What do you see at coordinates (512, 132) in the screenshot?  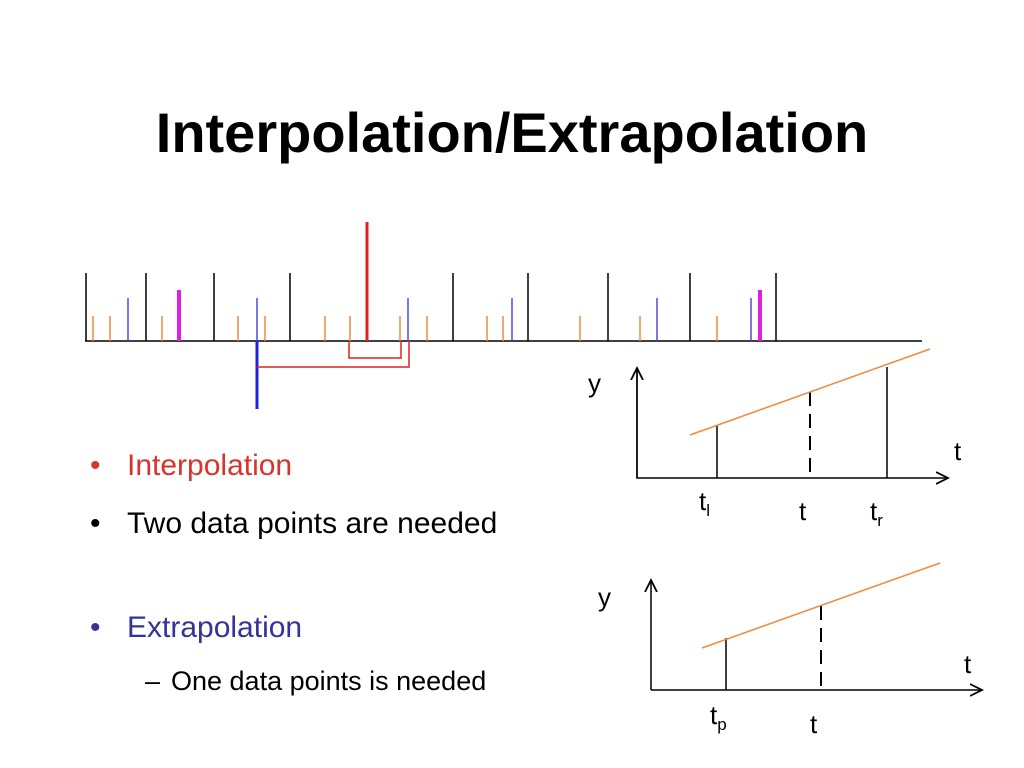 I see `slide-title: Interpolation/Extrapolation` at bounding box center [512, 132].